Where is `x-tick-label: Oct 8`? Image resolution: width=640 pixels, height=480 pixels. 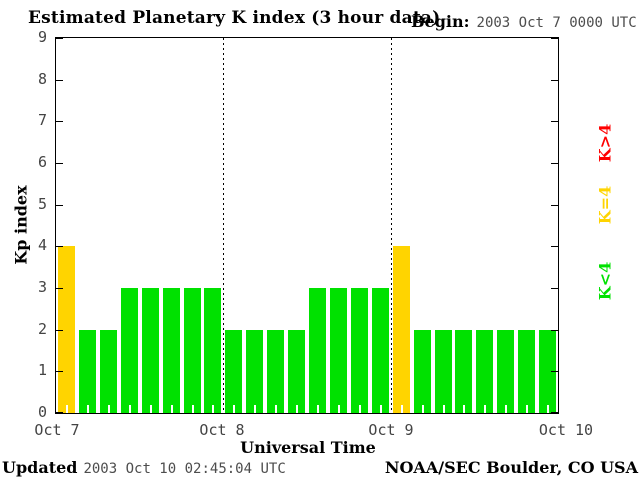 x-tick-label: Oct 8 is located at coordinates (222, 430).